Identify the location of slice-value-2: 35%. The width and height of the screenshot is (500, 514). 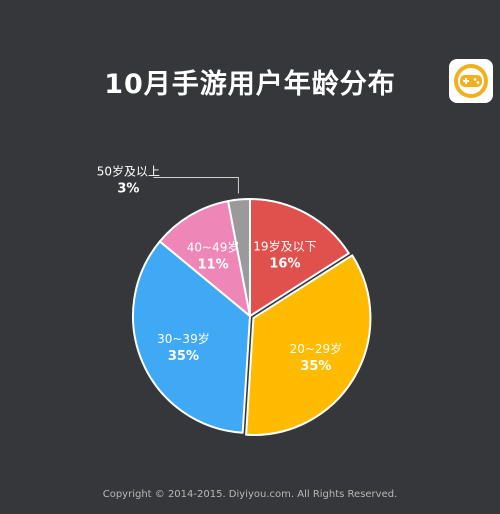
(183, 356).